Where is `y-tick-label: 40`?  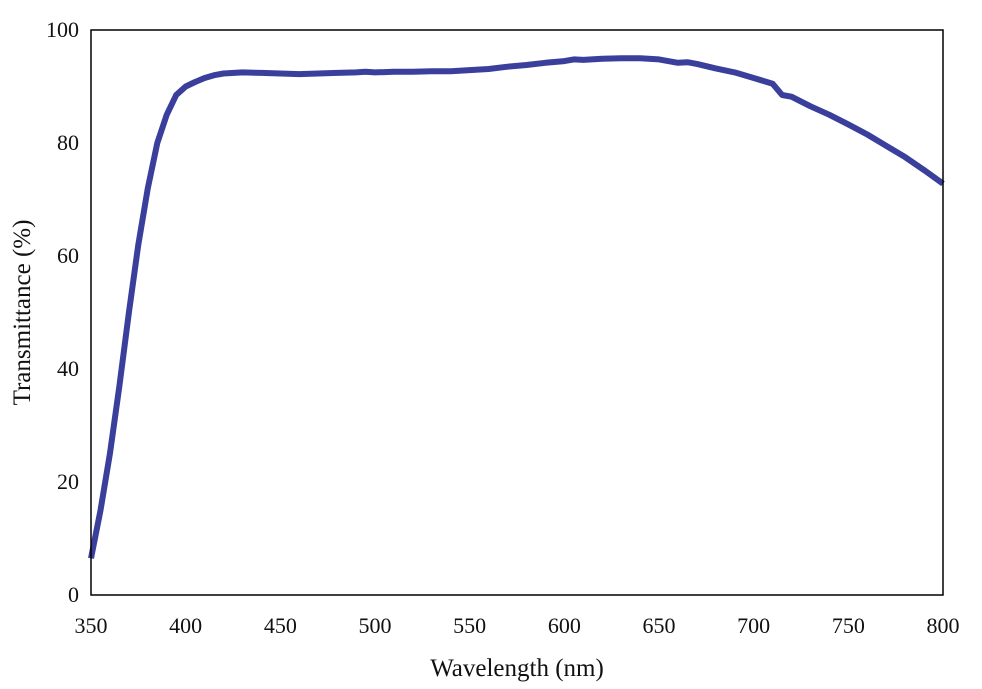 y-tick-label: 40 is located at coordinates (68, 368).